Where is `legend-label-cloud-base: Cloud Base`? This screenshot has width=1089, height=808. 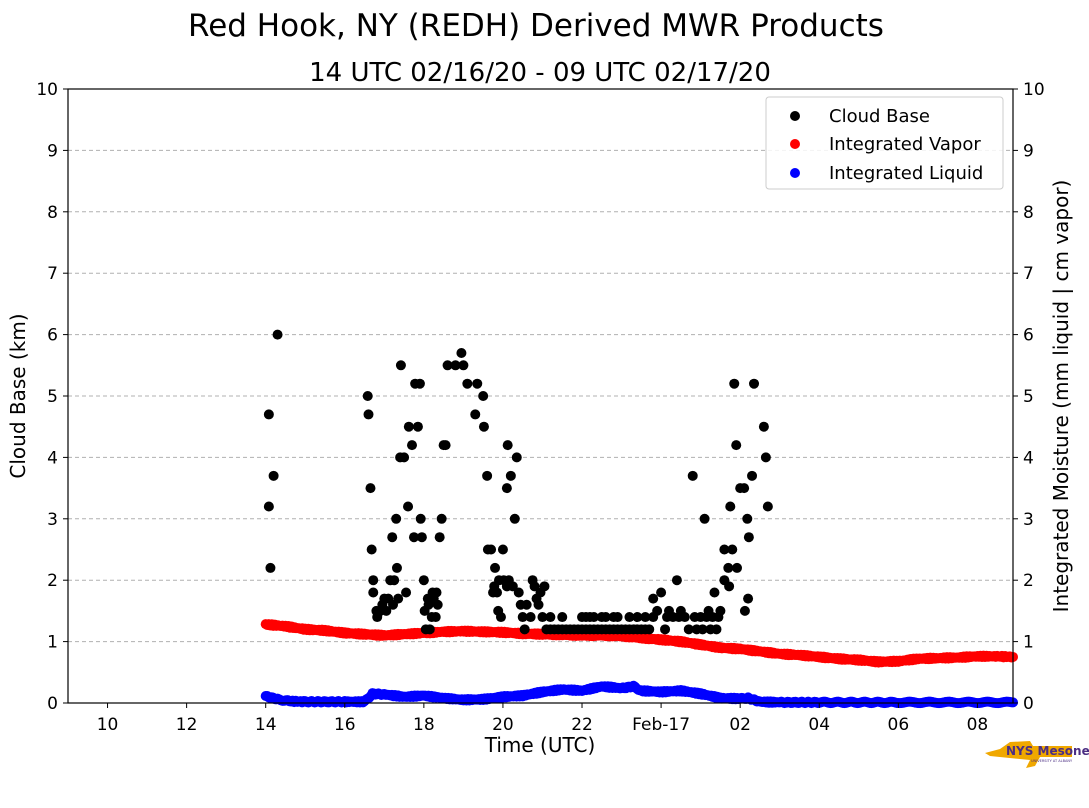
legend-label-cloud-base: Cloud Base is located at coordinates (879, 116).